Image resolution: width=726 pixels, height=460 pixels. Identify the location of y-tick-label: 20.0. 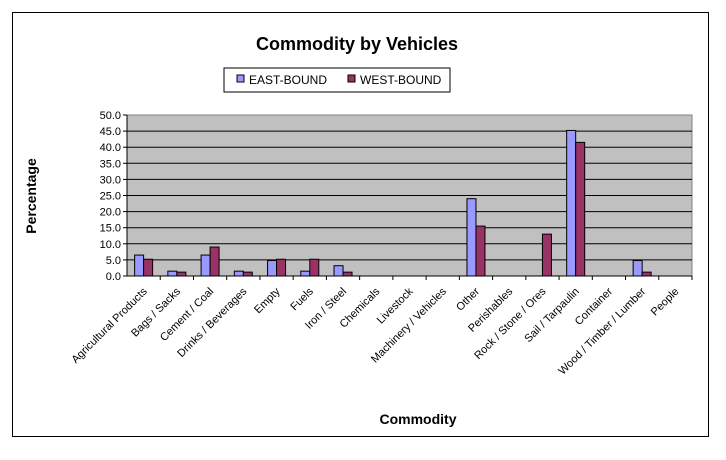
(110, 213).